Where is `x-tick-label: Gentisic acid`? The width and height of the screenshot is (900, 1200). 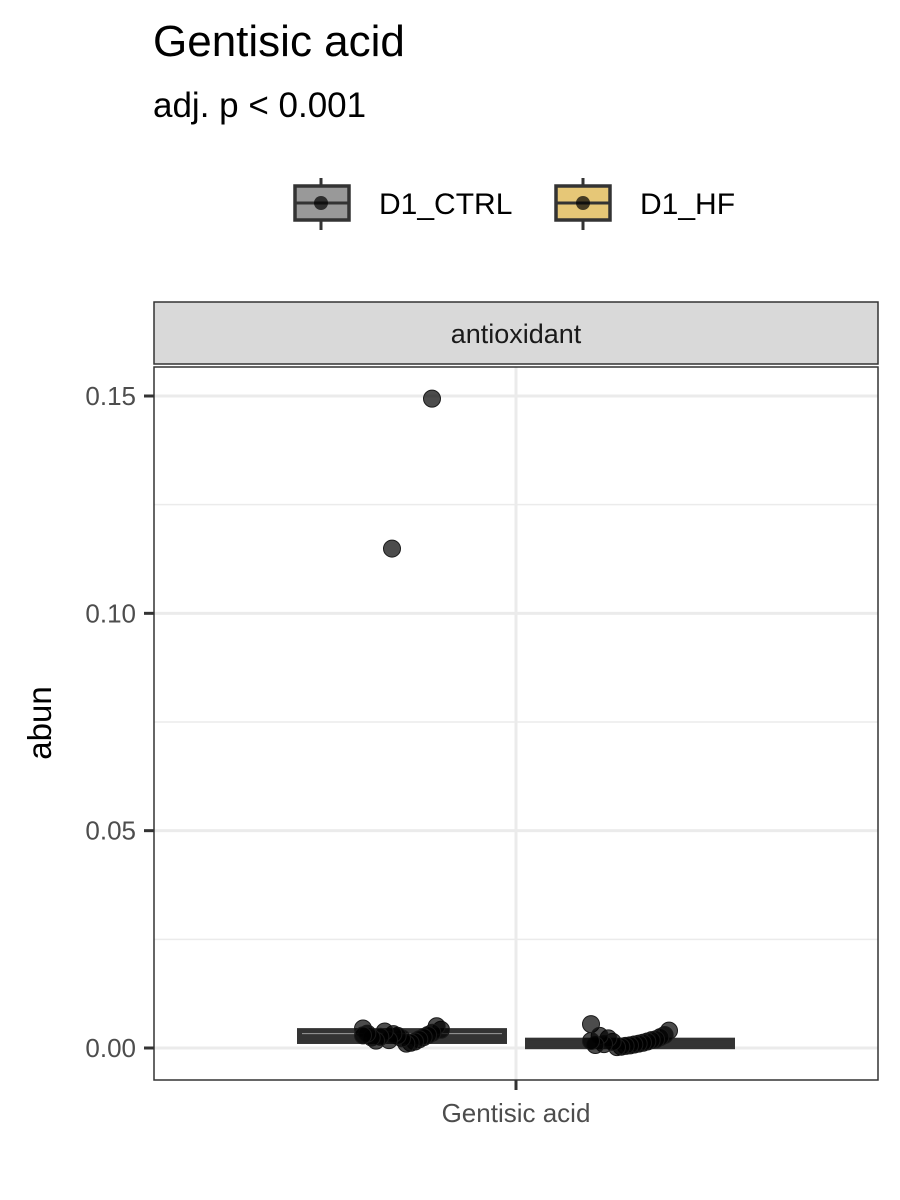
x-tick-label: Gentisic acid is located at coordinates (516, 1113).